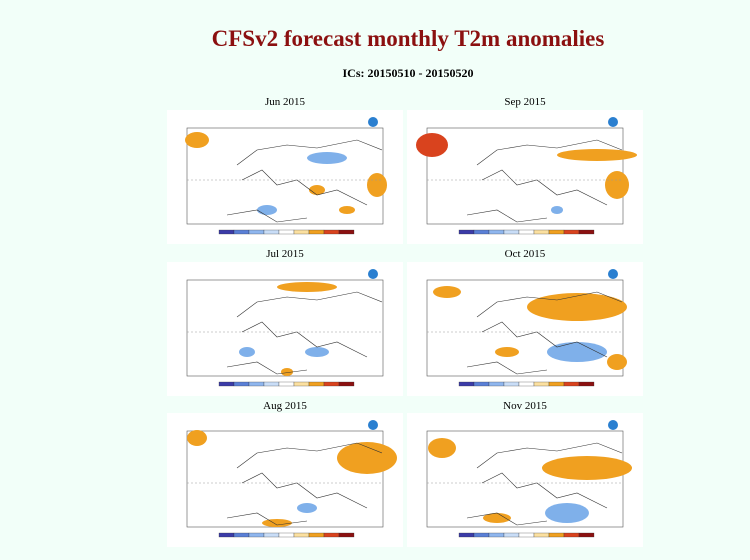 This screenshot has width=750, height=560. Describe the element at coordinates (408, 73) in the screenshot. I see `page-subtitle: ICs: 20150510 - 20150520` at that location.